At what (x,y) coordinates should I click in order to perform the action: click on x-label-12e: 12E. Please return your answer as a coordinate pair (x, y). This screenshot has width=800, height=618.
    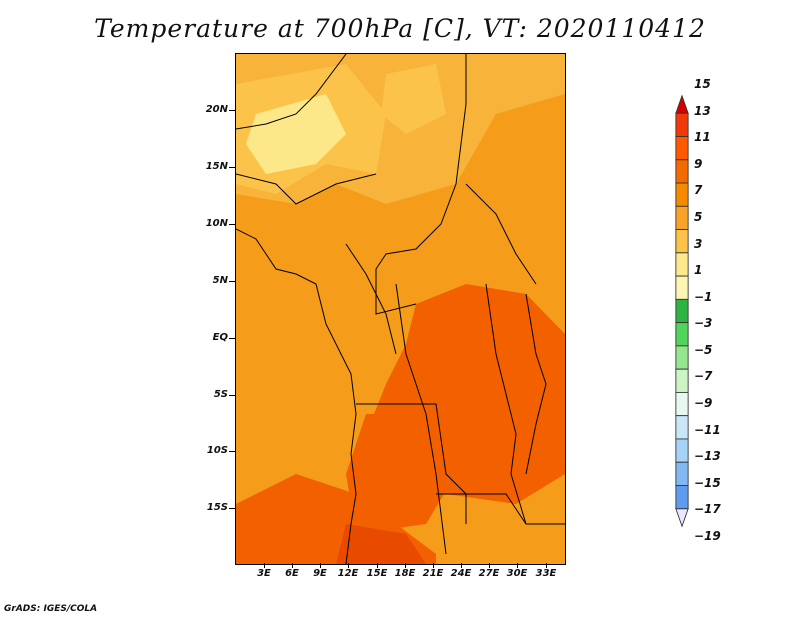
    Looking at the image, I should click on (348, 573).